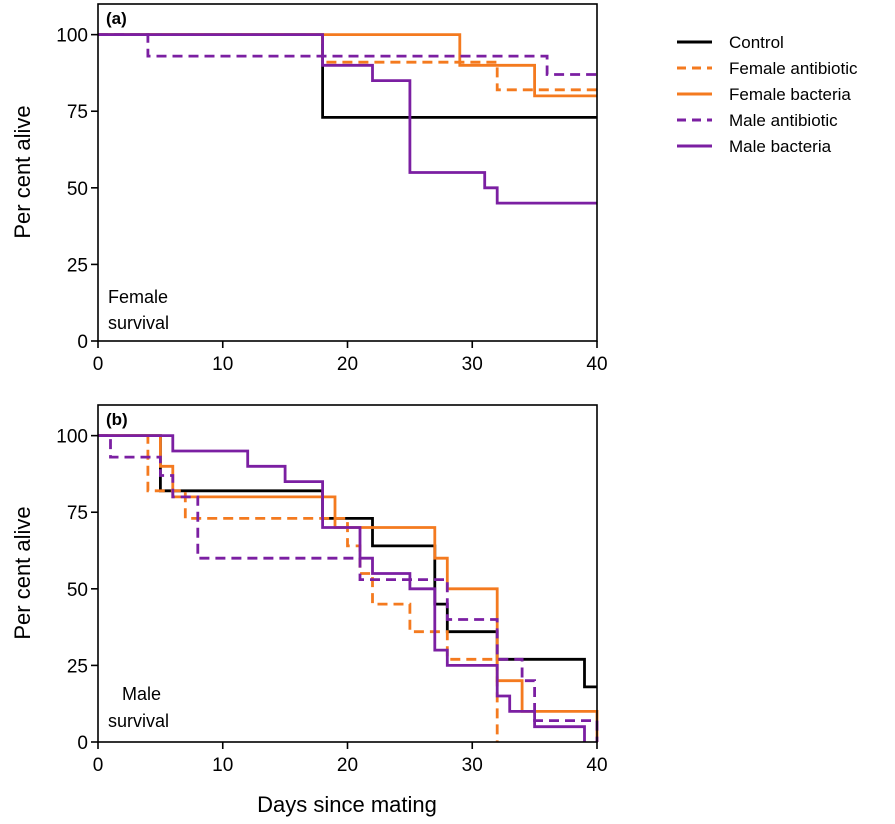 This screenshot has height=824, width=895. Describe the element at coordinates (72, 437) in the screenshot. I see `panel-b-y-tick-label: 100` at that location.